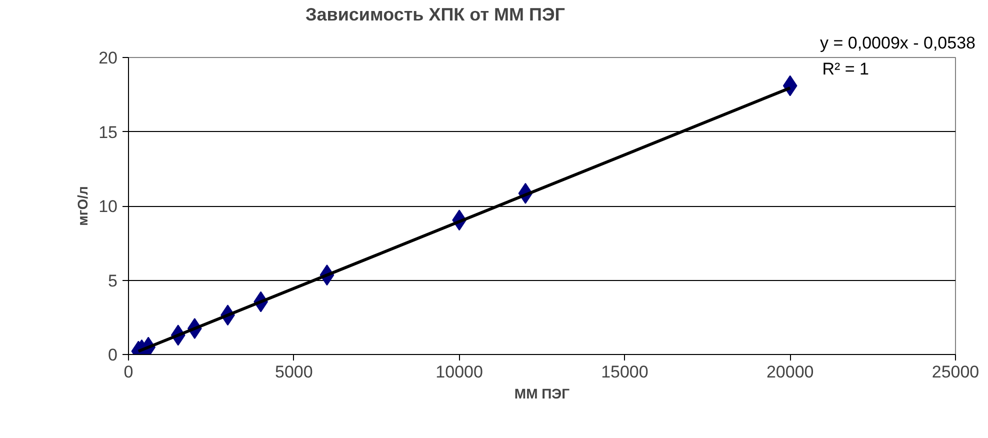 The width and height of the screenshot is (988, 438). I want to click on x-tick-label: 5000, so click(293, 372).